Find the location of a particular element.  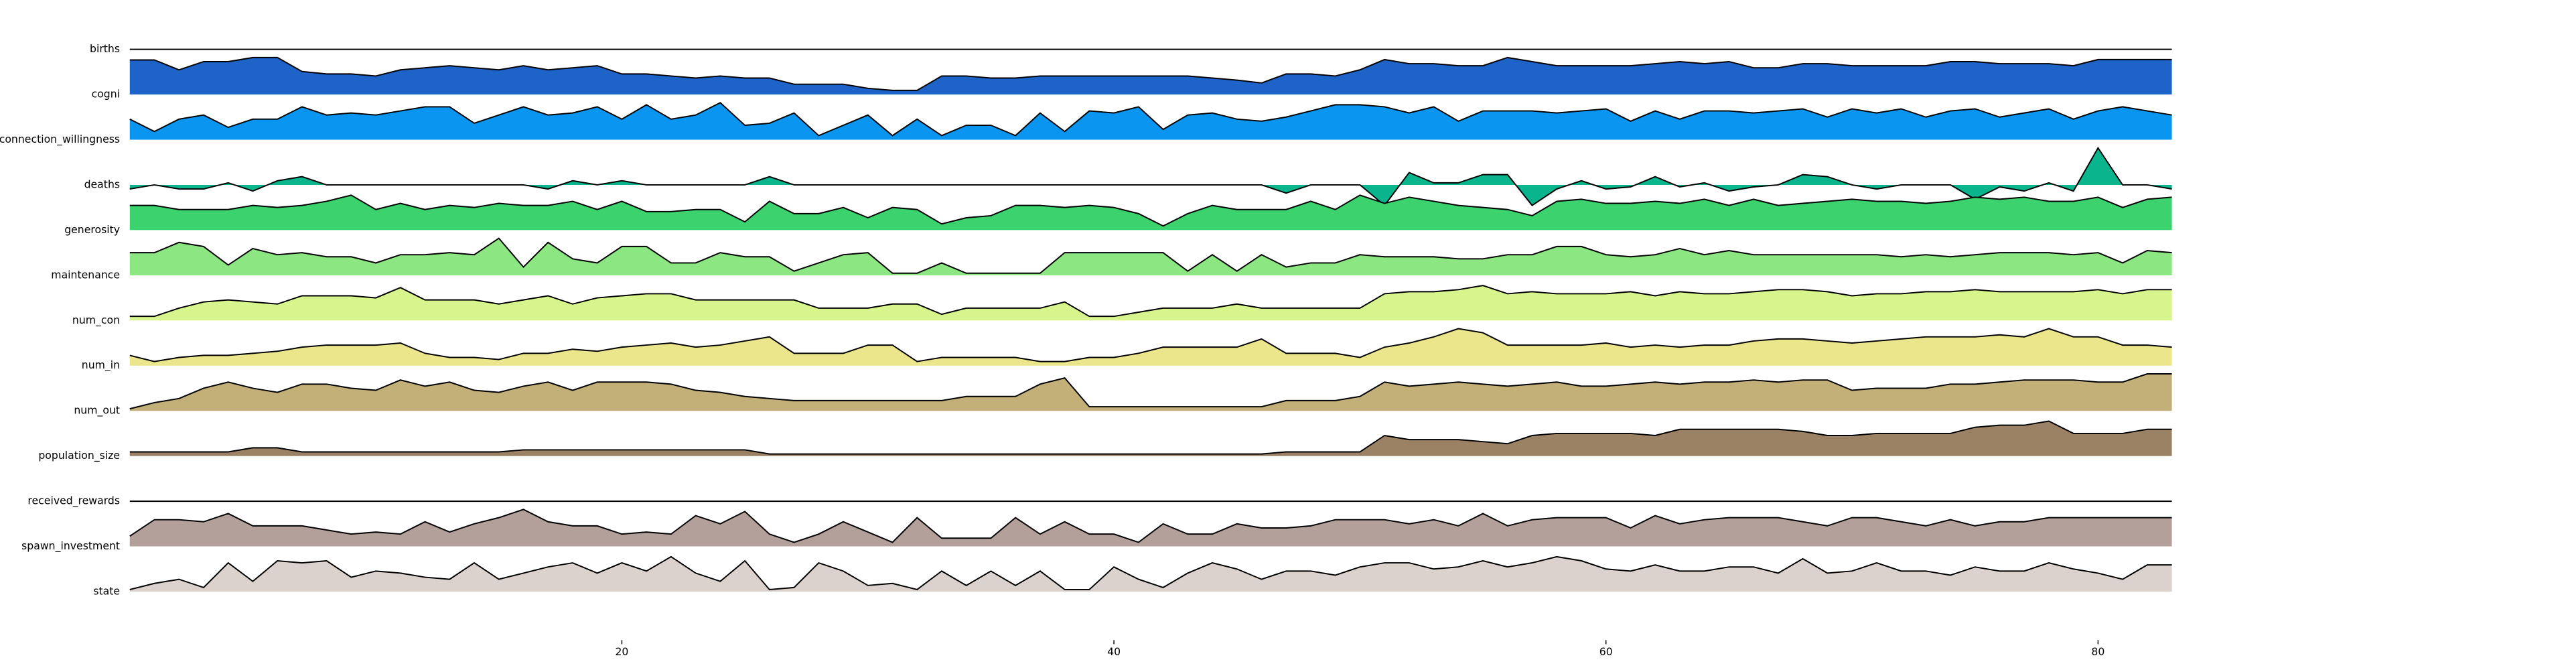

row-label: population_size is located at coordinates (79, 456).